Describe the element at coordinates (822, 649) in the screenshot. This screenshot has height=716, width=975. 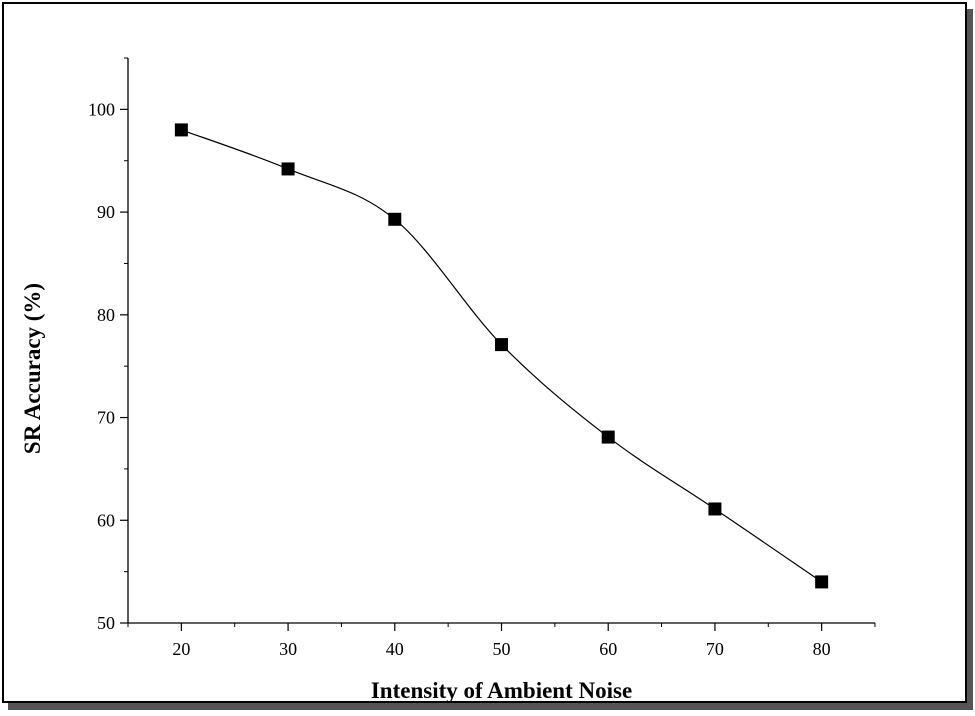
I see `x-tick-label: 80` at that location.